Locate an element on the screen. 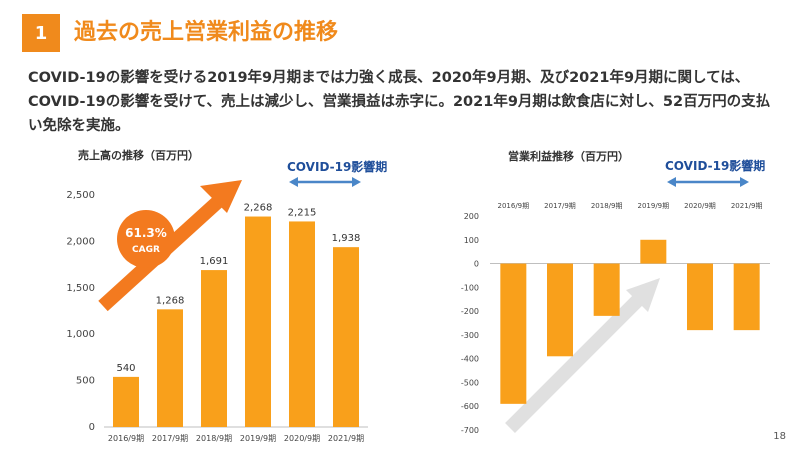 Image resolution: width=800 pixels, height=450 pixels. cagr-value: 61.3% is located at coordinates (146, 233).